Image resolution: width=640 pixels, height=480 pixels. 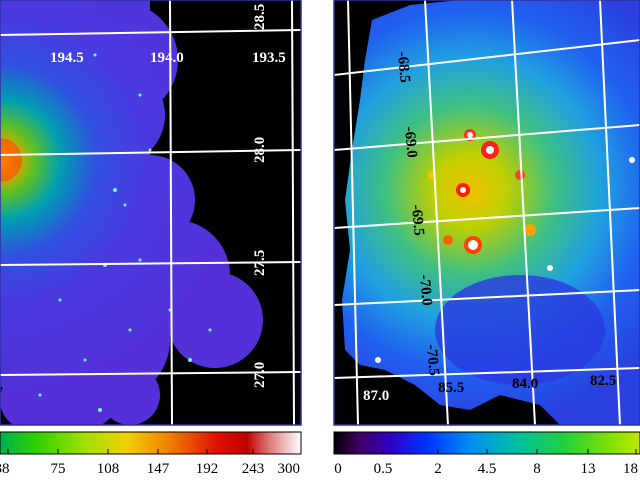 What do you see at coordinates (425, 290) in the screenshot?
I see `right-dec-label-4: -70.0` at bounding box center [425, 290].